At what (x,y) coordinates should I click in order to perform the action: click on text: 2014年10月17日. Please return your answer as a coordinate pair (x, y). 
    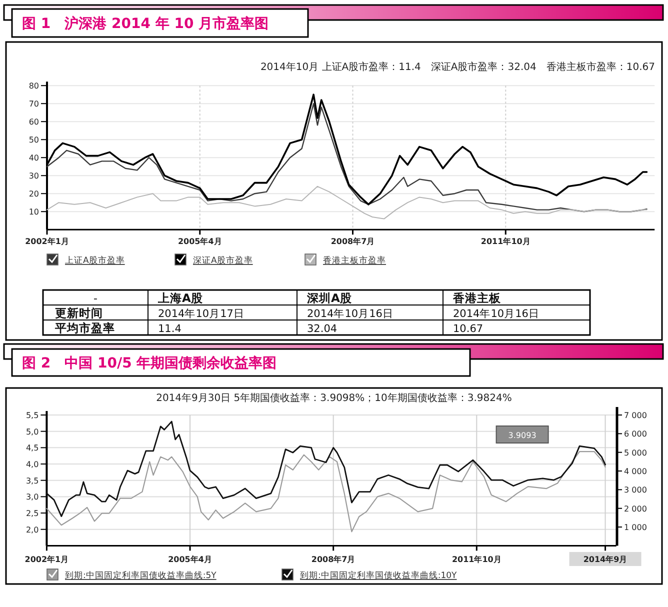
    Looking at the image, I should click on (201, 314).